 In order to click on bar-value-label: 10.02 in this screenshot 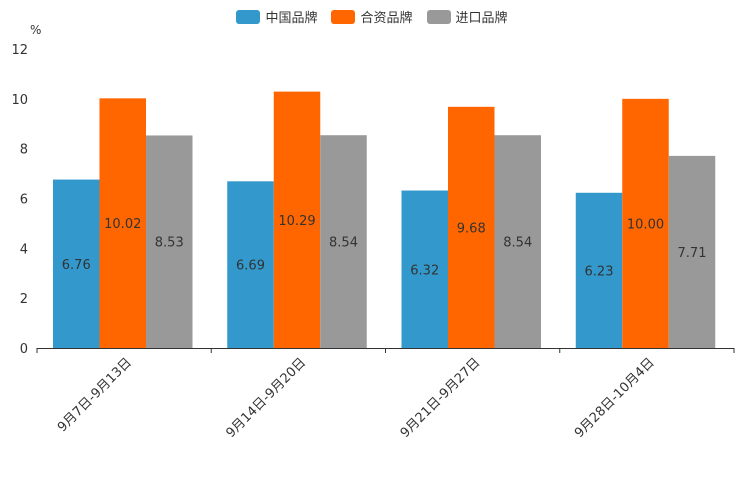, I will do `click(122, 224)`.